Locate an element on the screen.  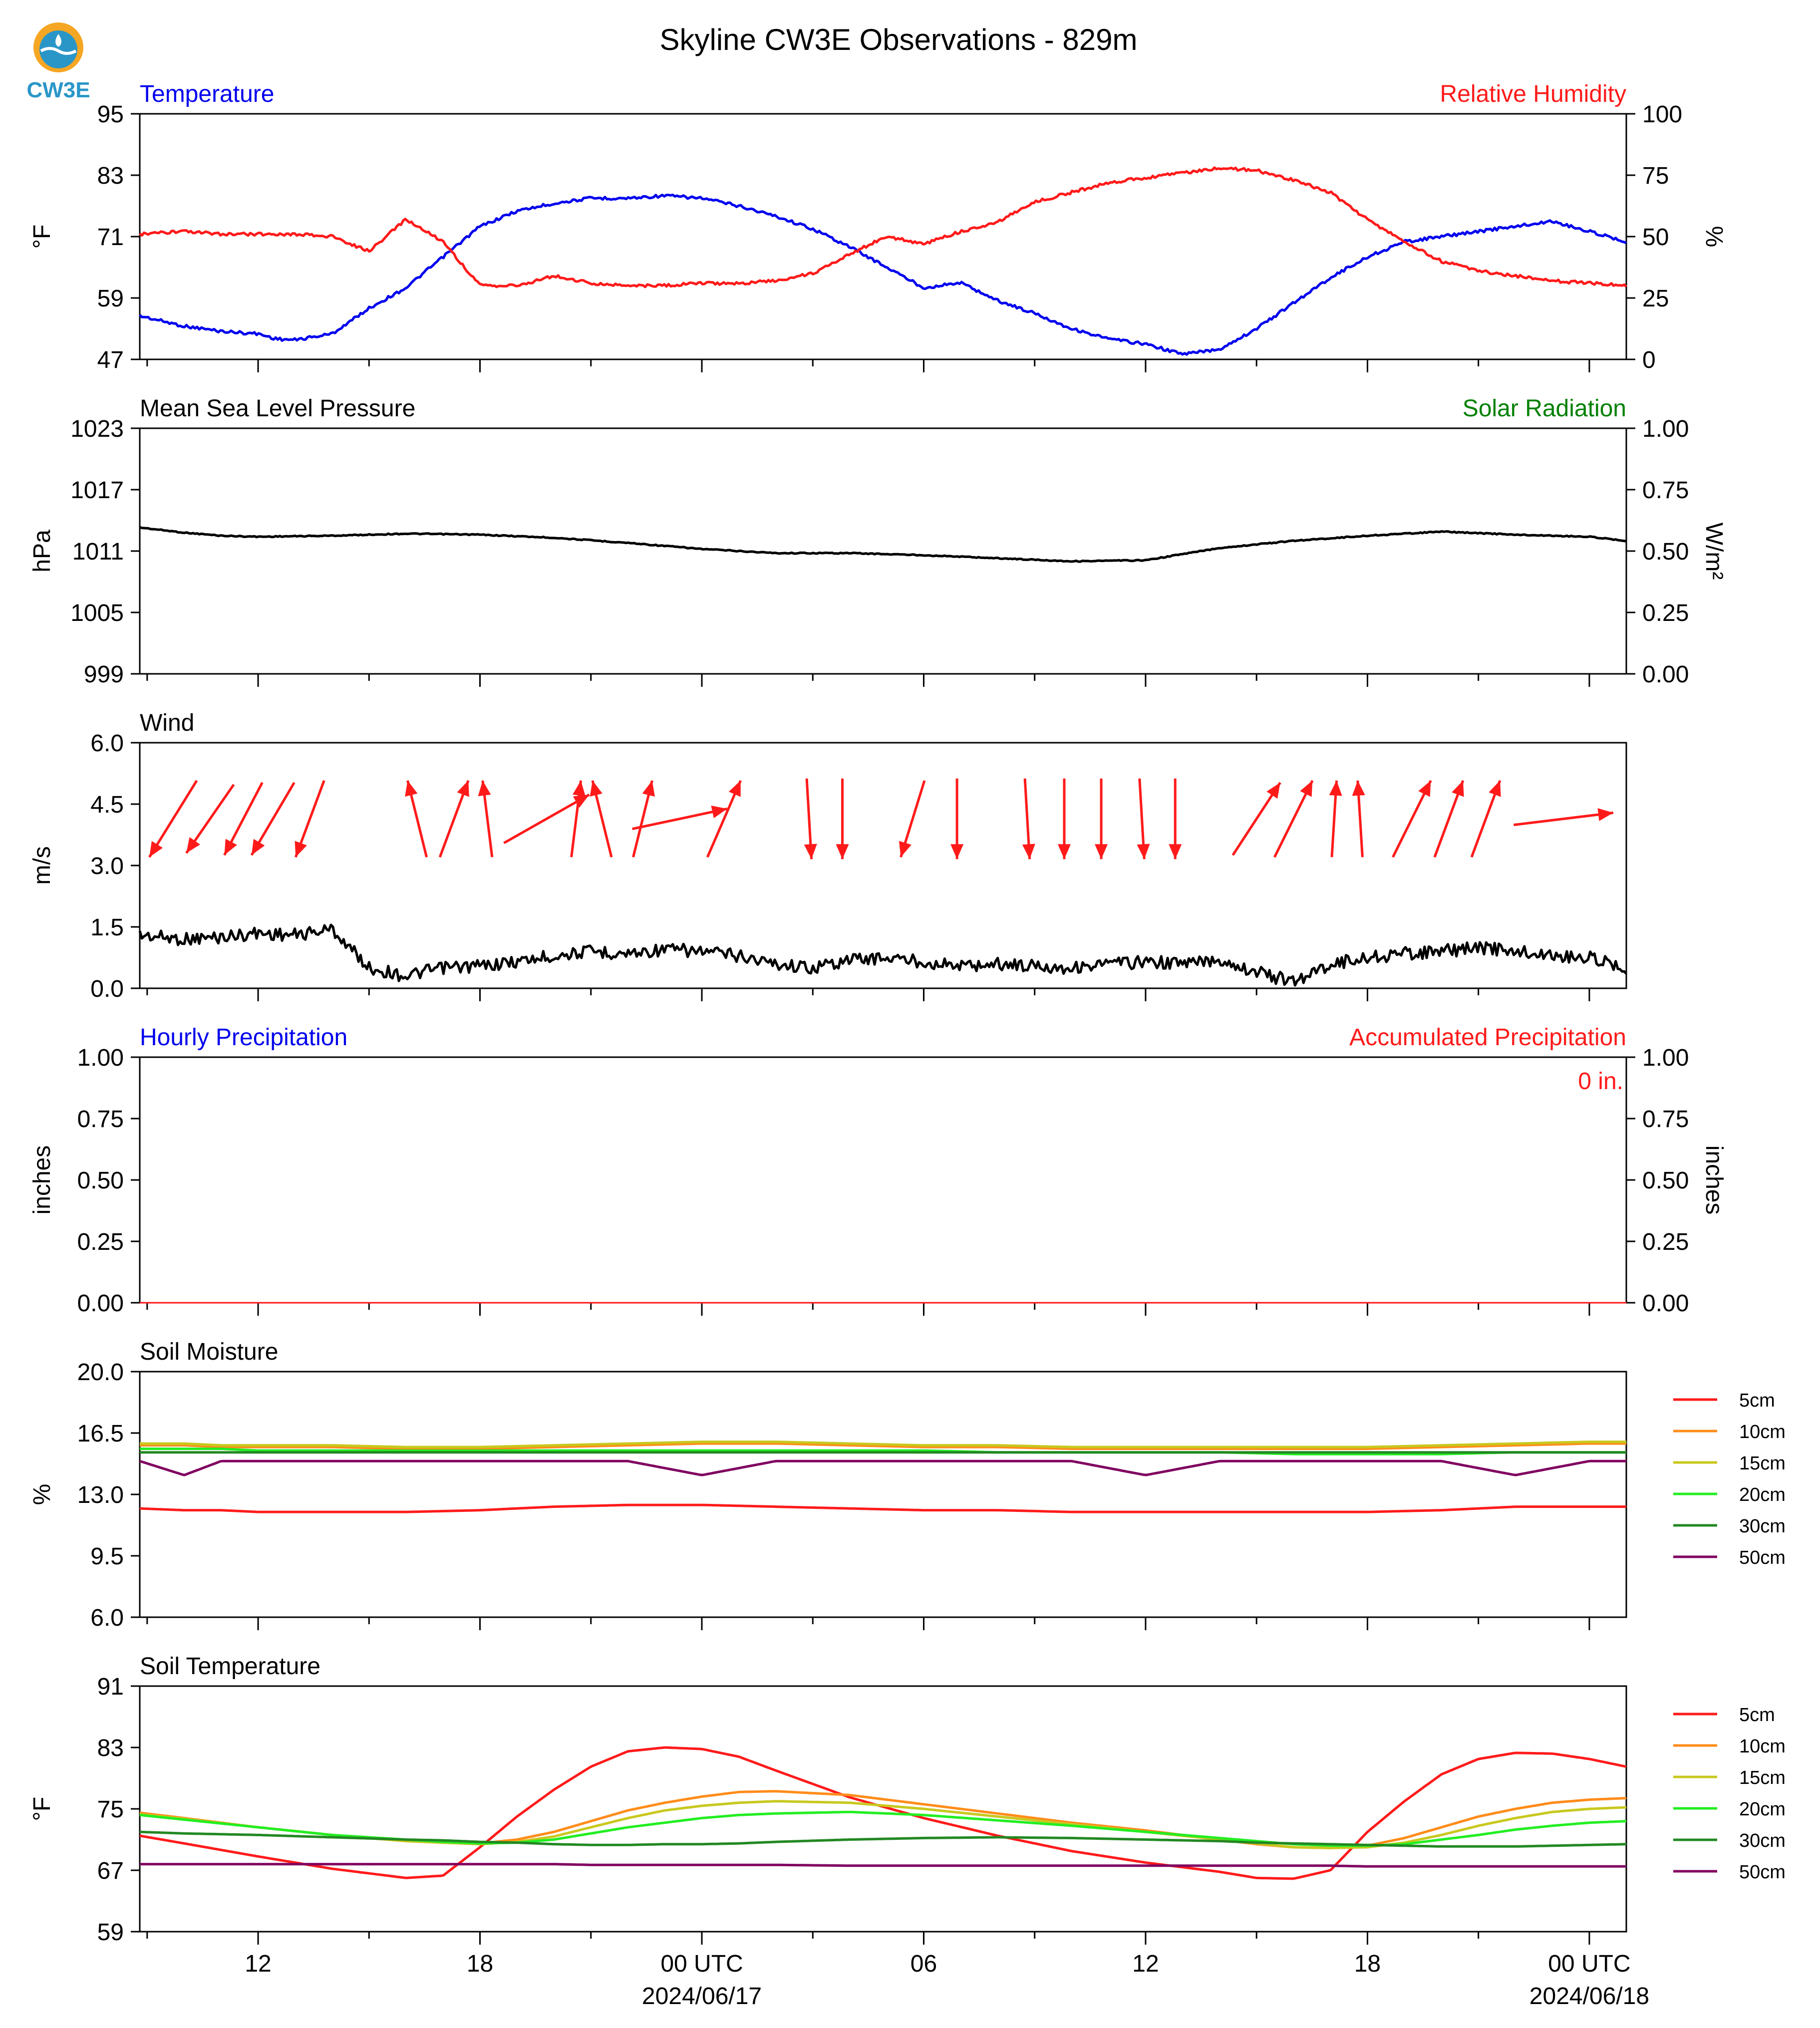
y-axis-label-right: inches is located at coordinates (1714, 1180).